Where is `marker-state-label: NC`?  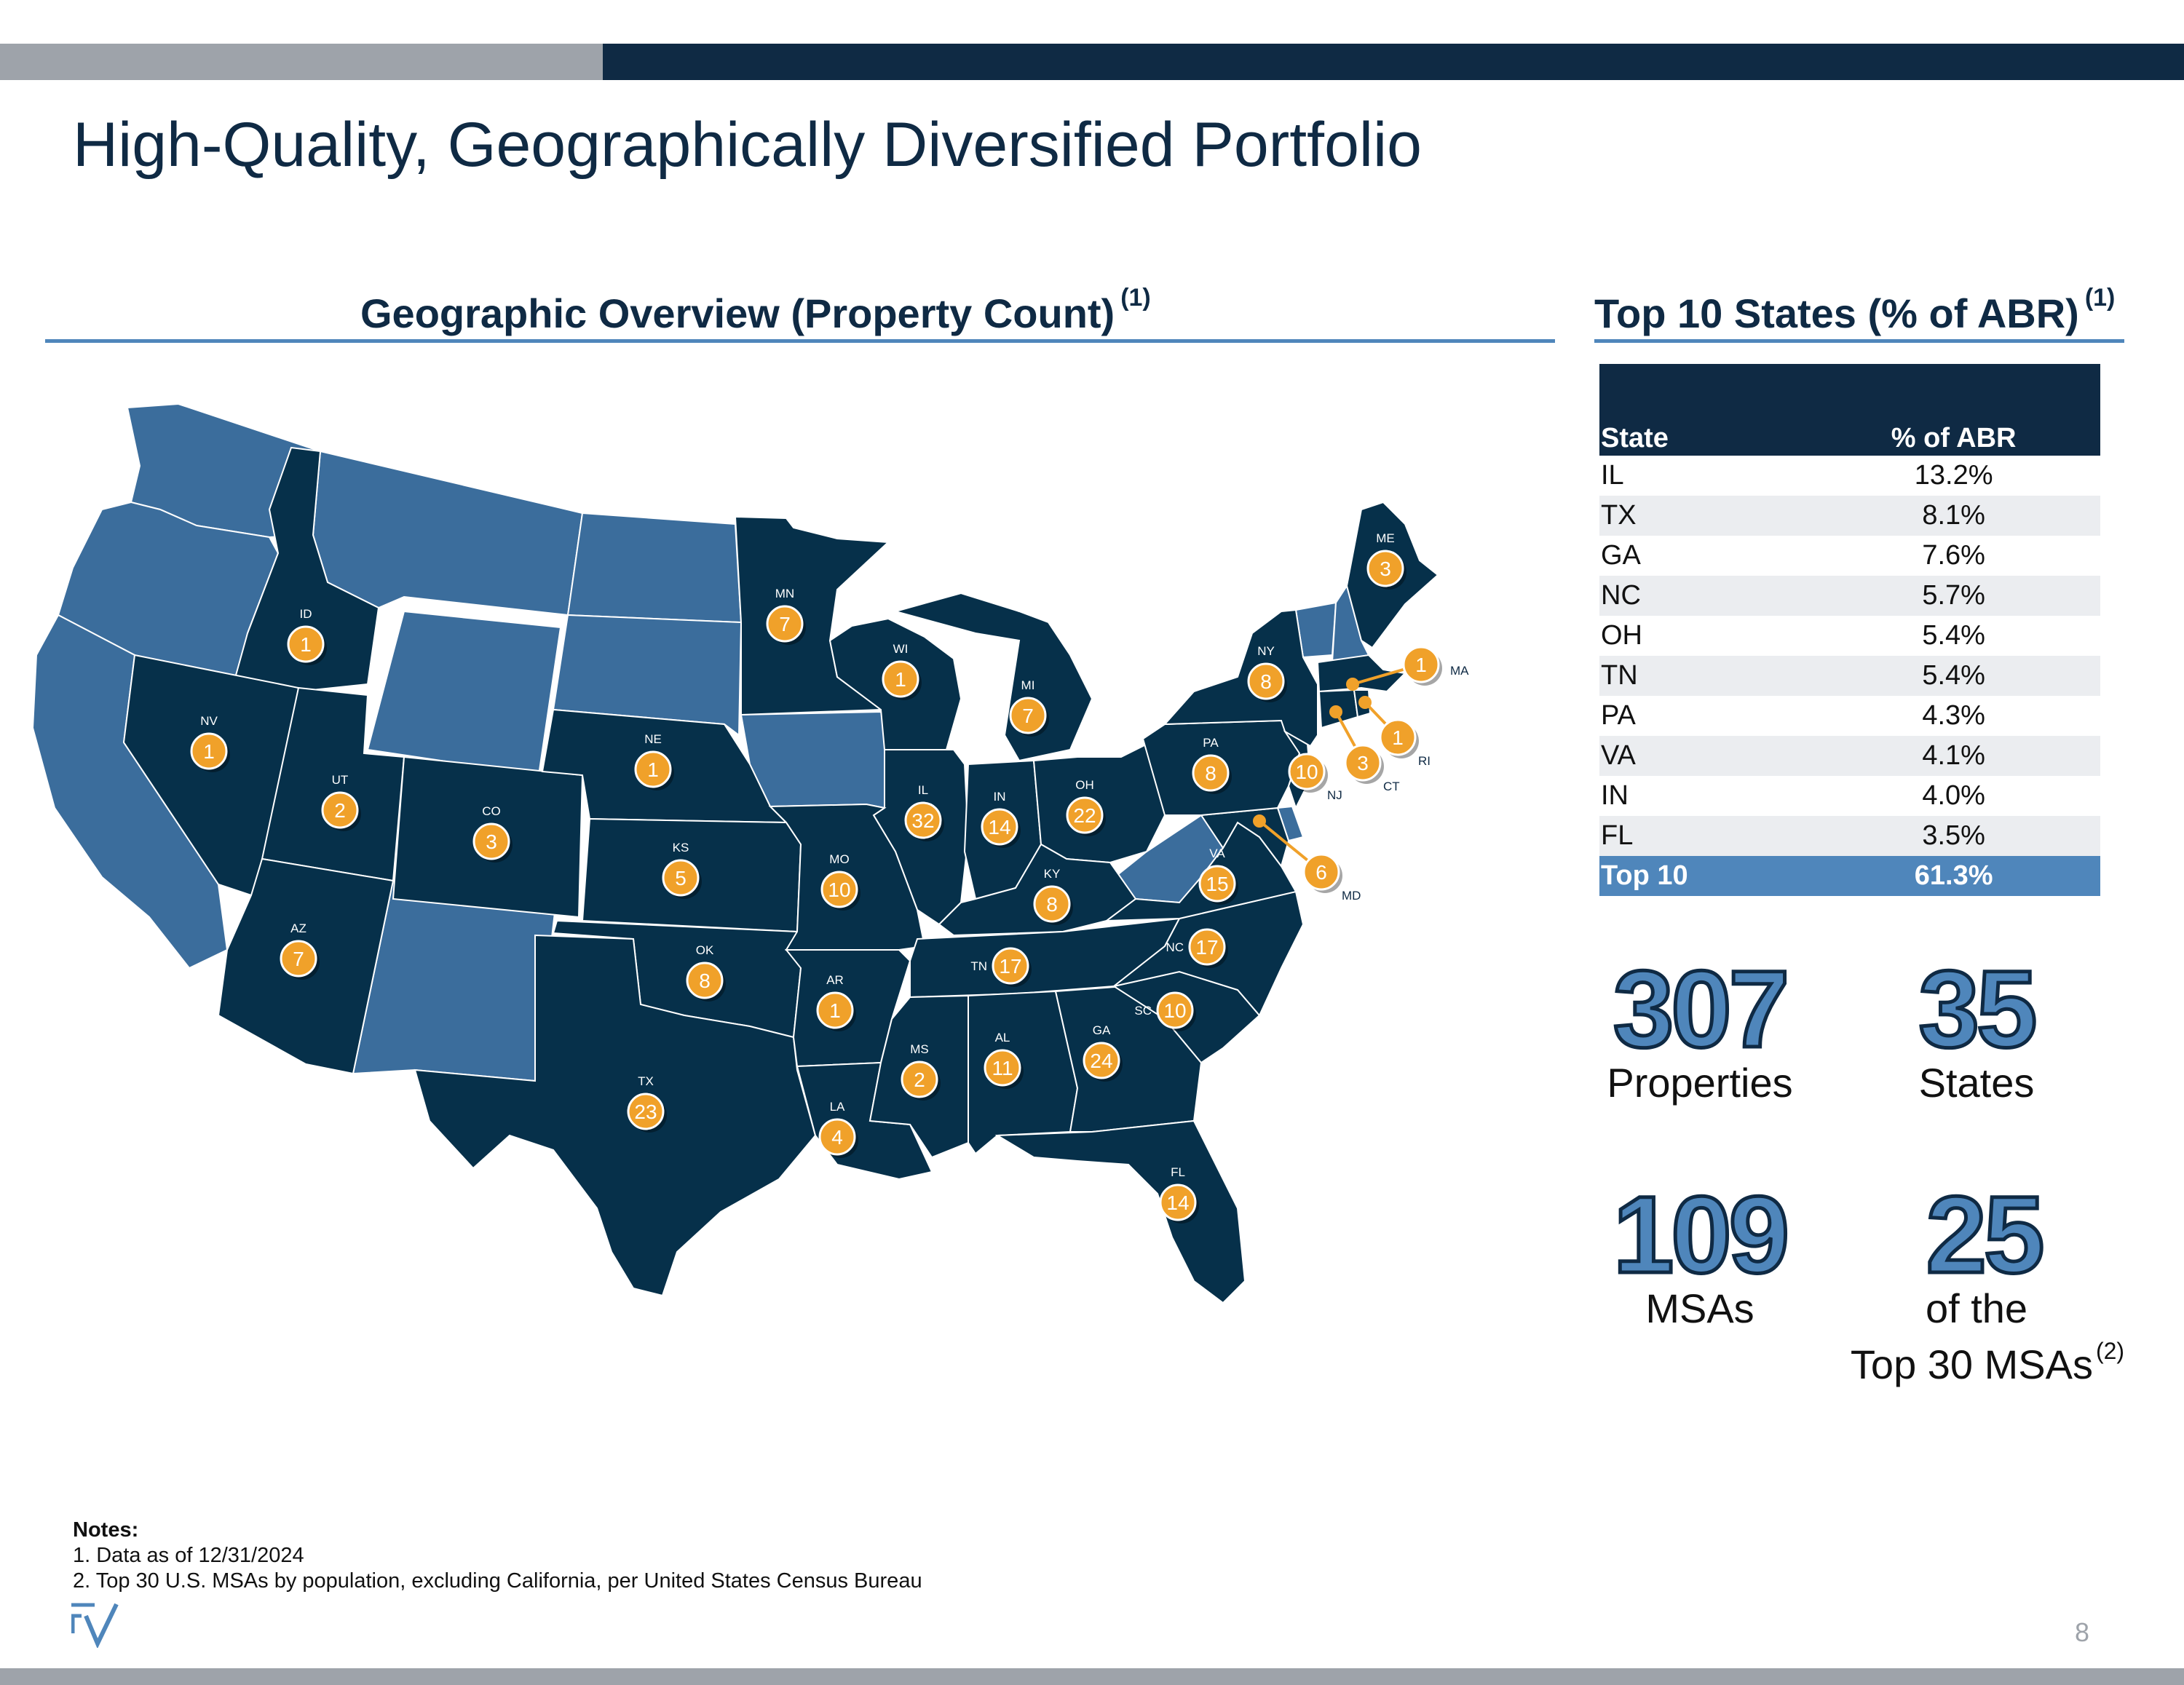 marker-state-label: NC is located at coordinates (1175, 947).